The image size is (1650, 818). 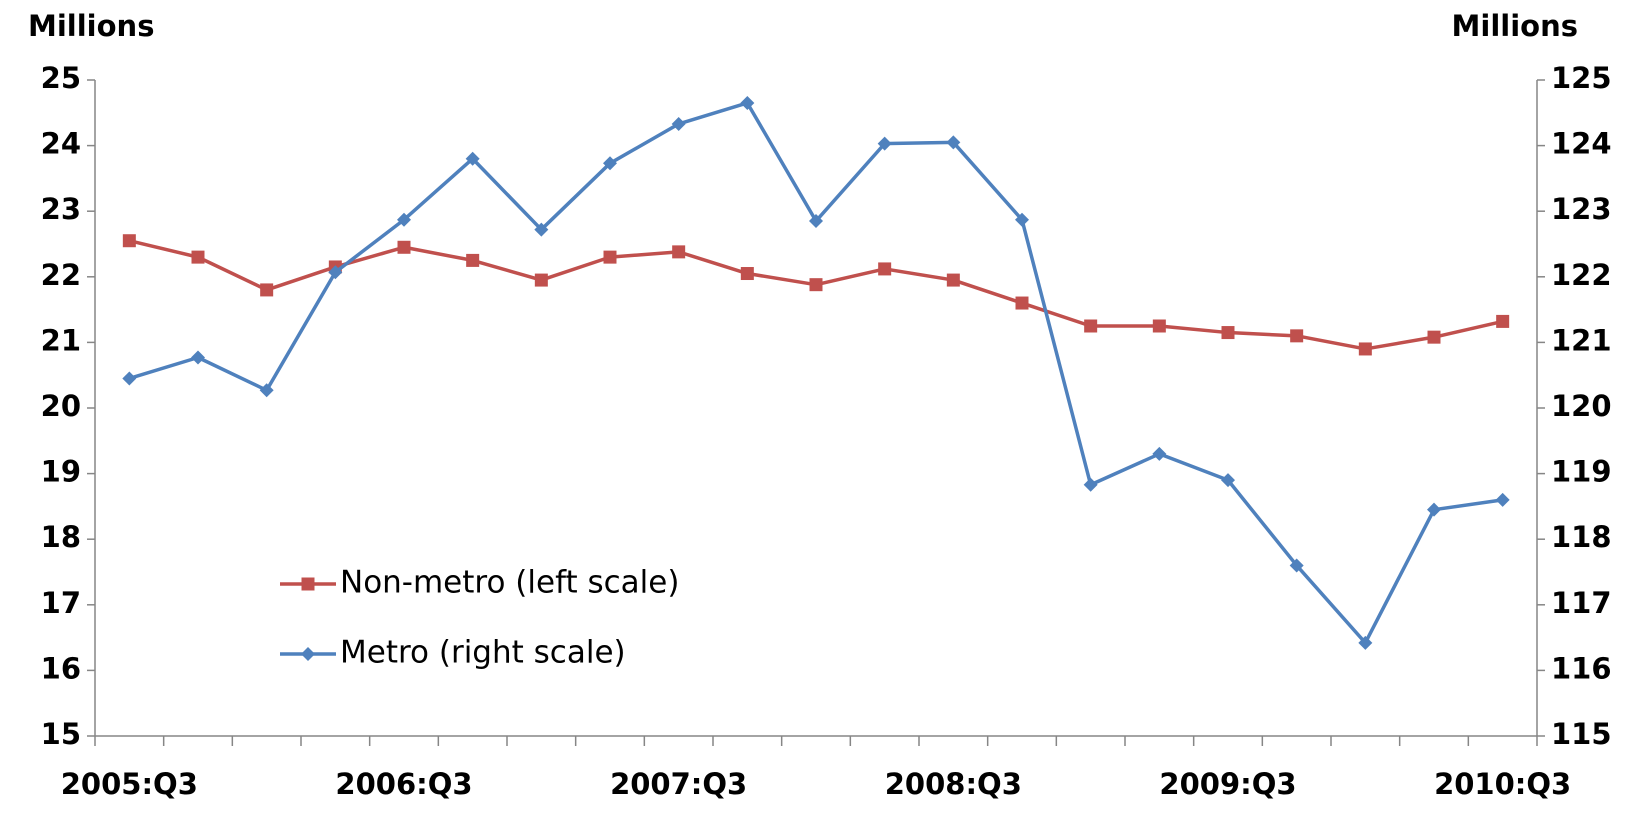 What do you see at coordinates (1581, 340) in the screenshot?
I see `y2-tick-label: 121` at bounding box center [1581, 340].